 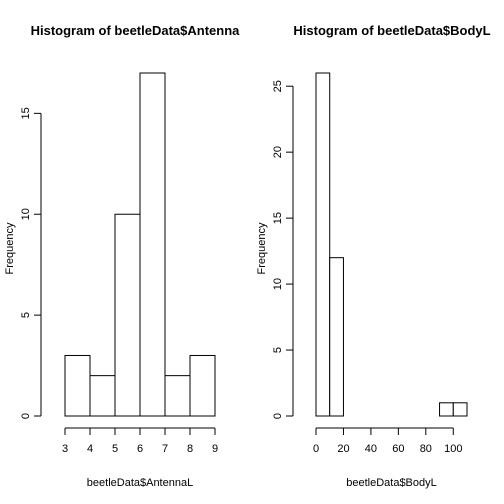 I want to click on bodyl-x-axis: 0 20 40 60 80 100, so click(x=387, y=441).